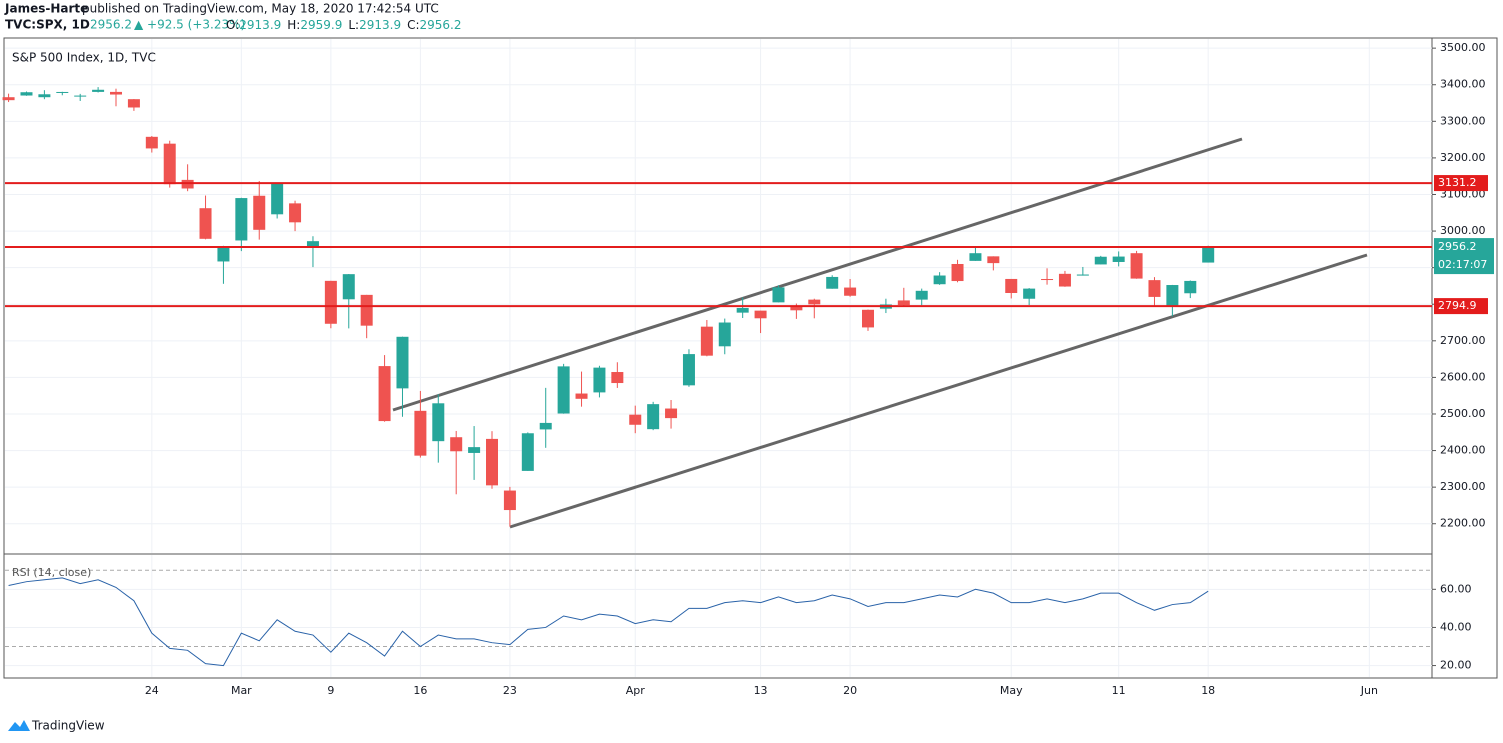 Image resolution: width=1503 pixels, height=743 pixels. Describe the element at coordinates (1463, 450) in the screenshot. I see `y-tick-label: 2400.00` at that location.